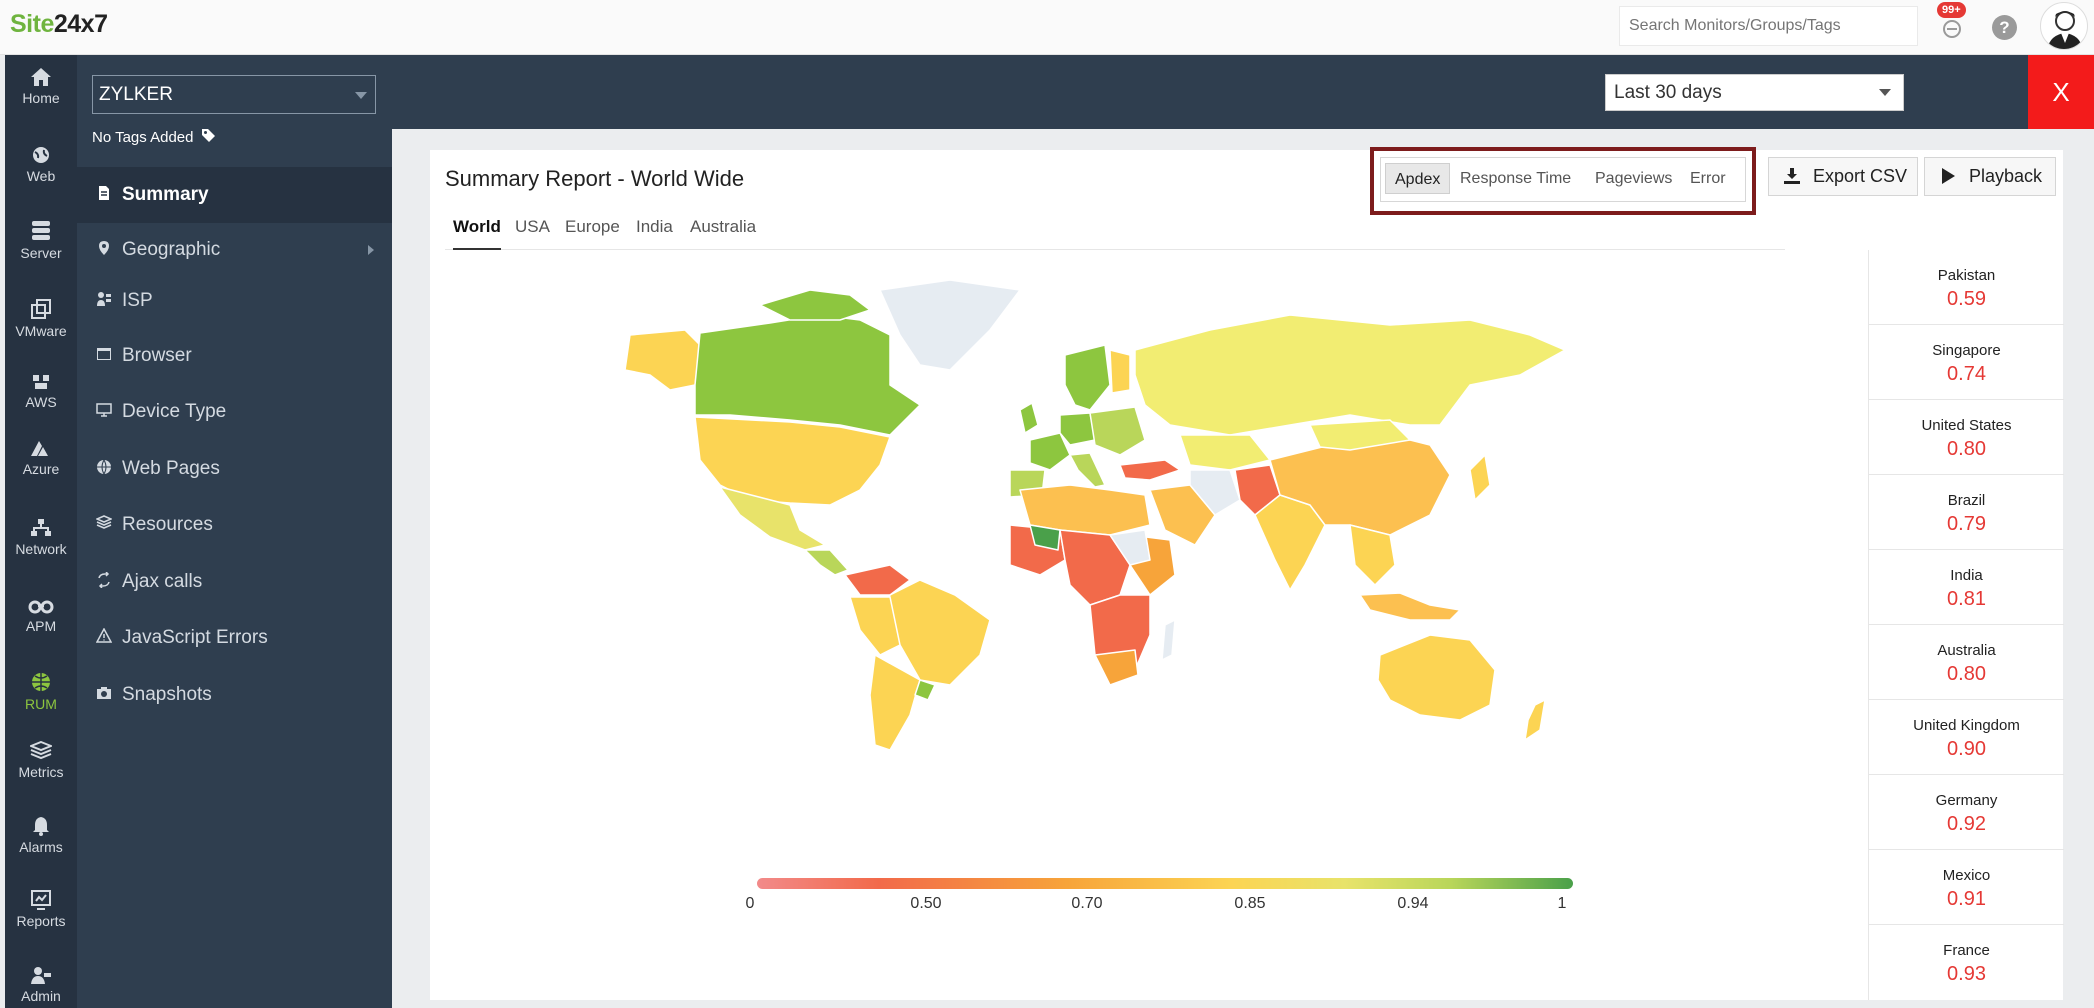 The width and height of the screenshot is (2094, 1008). What do you see at coordinates (1418, 178) in the screenshot?
I see `tab-apdex: Apdex` at bounding box center [1418, 178].